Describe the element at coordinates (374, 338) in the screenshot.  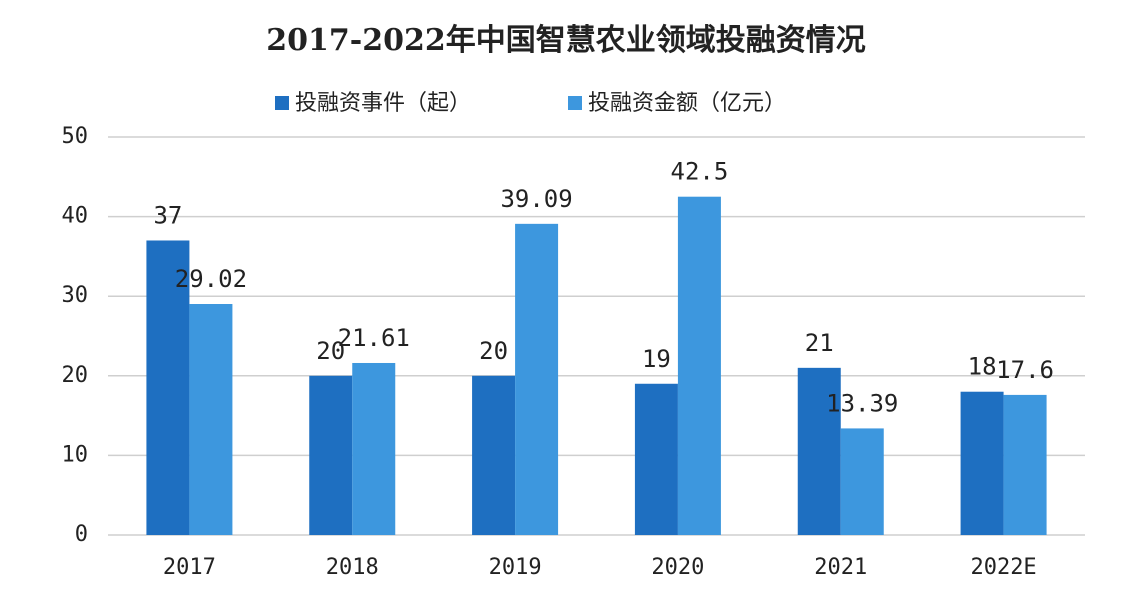
I see `data-label: 21.61` at that location.